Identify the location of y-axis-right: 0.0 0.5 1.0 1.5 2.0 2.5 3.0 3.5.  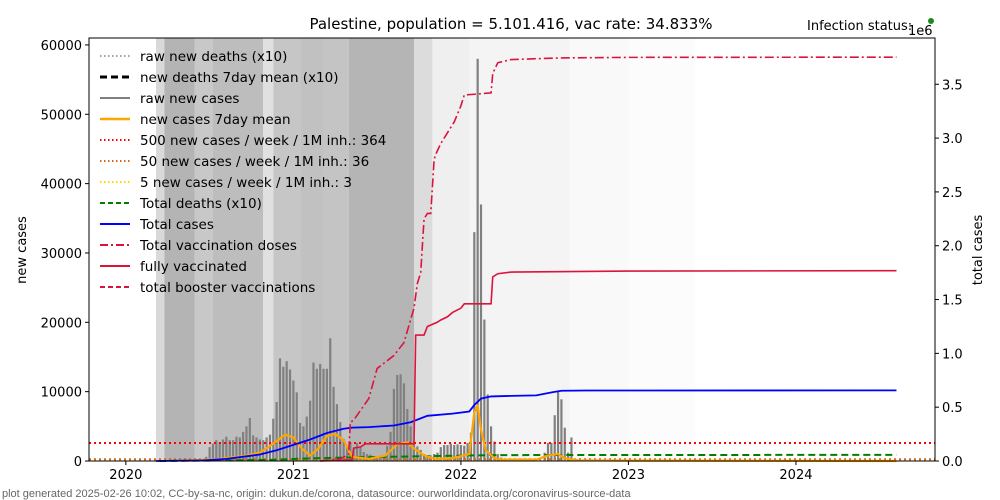
(949, 274).